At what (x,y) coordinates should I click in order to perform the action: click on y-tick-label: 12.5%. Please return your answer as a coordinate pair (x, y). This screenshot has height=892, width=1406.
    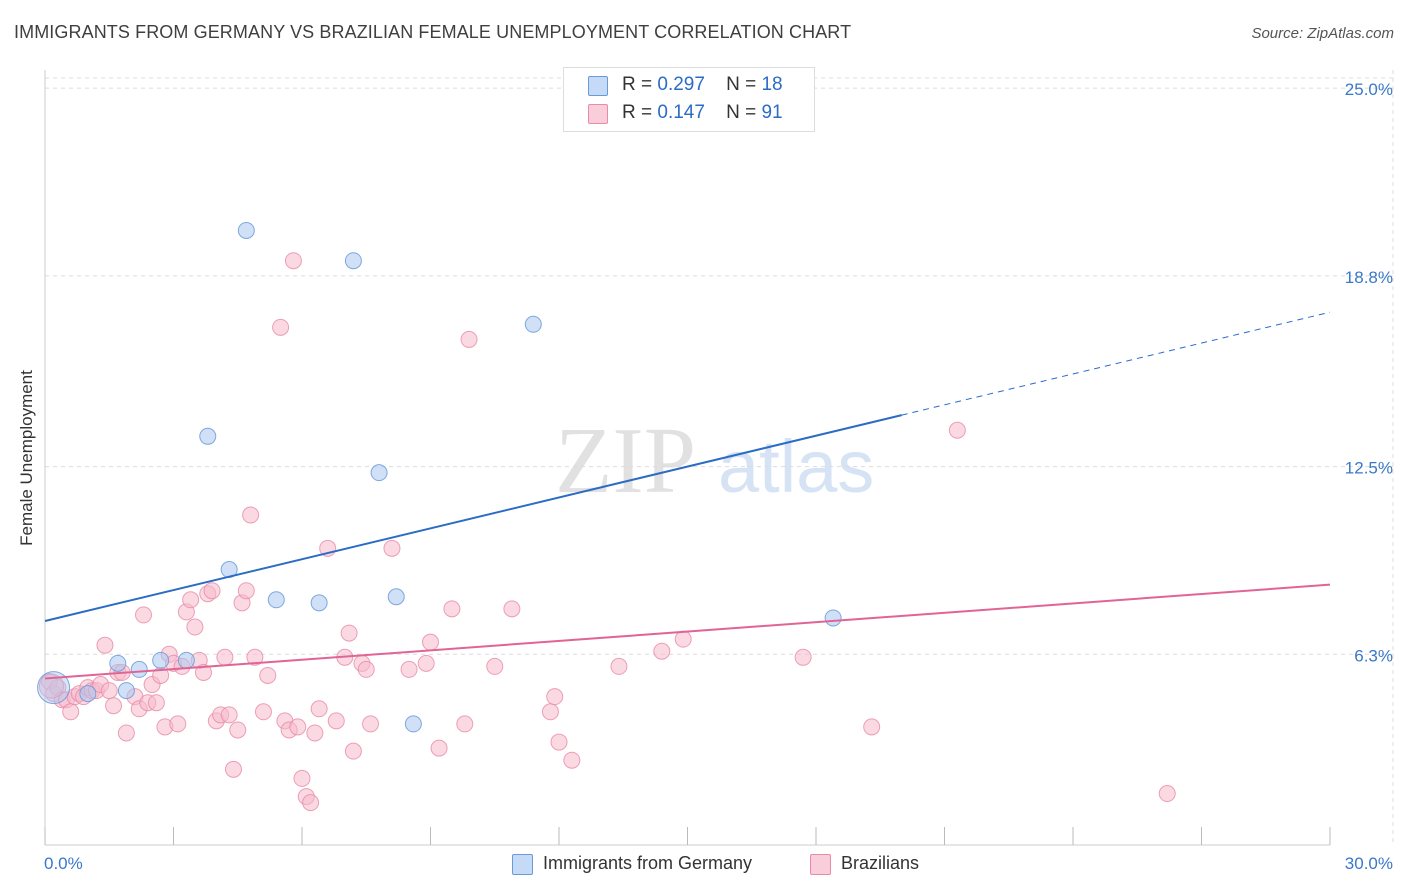
    Looking at the image, I should click on (1369, 468).